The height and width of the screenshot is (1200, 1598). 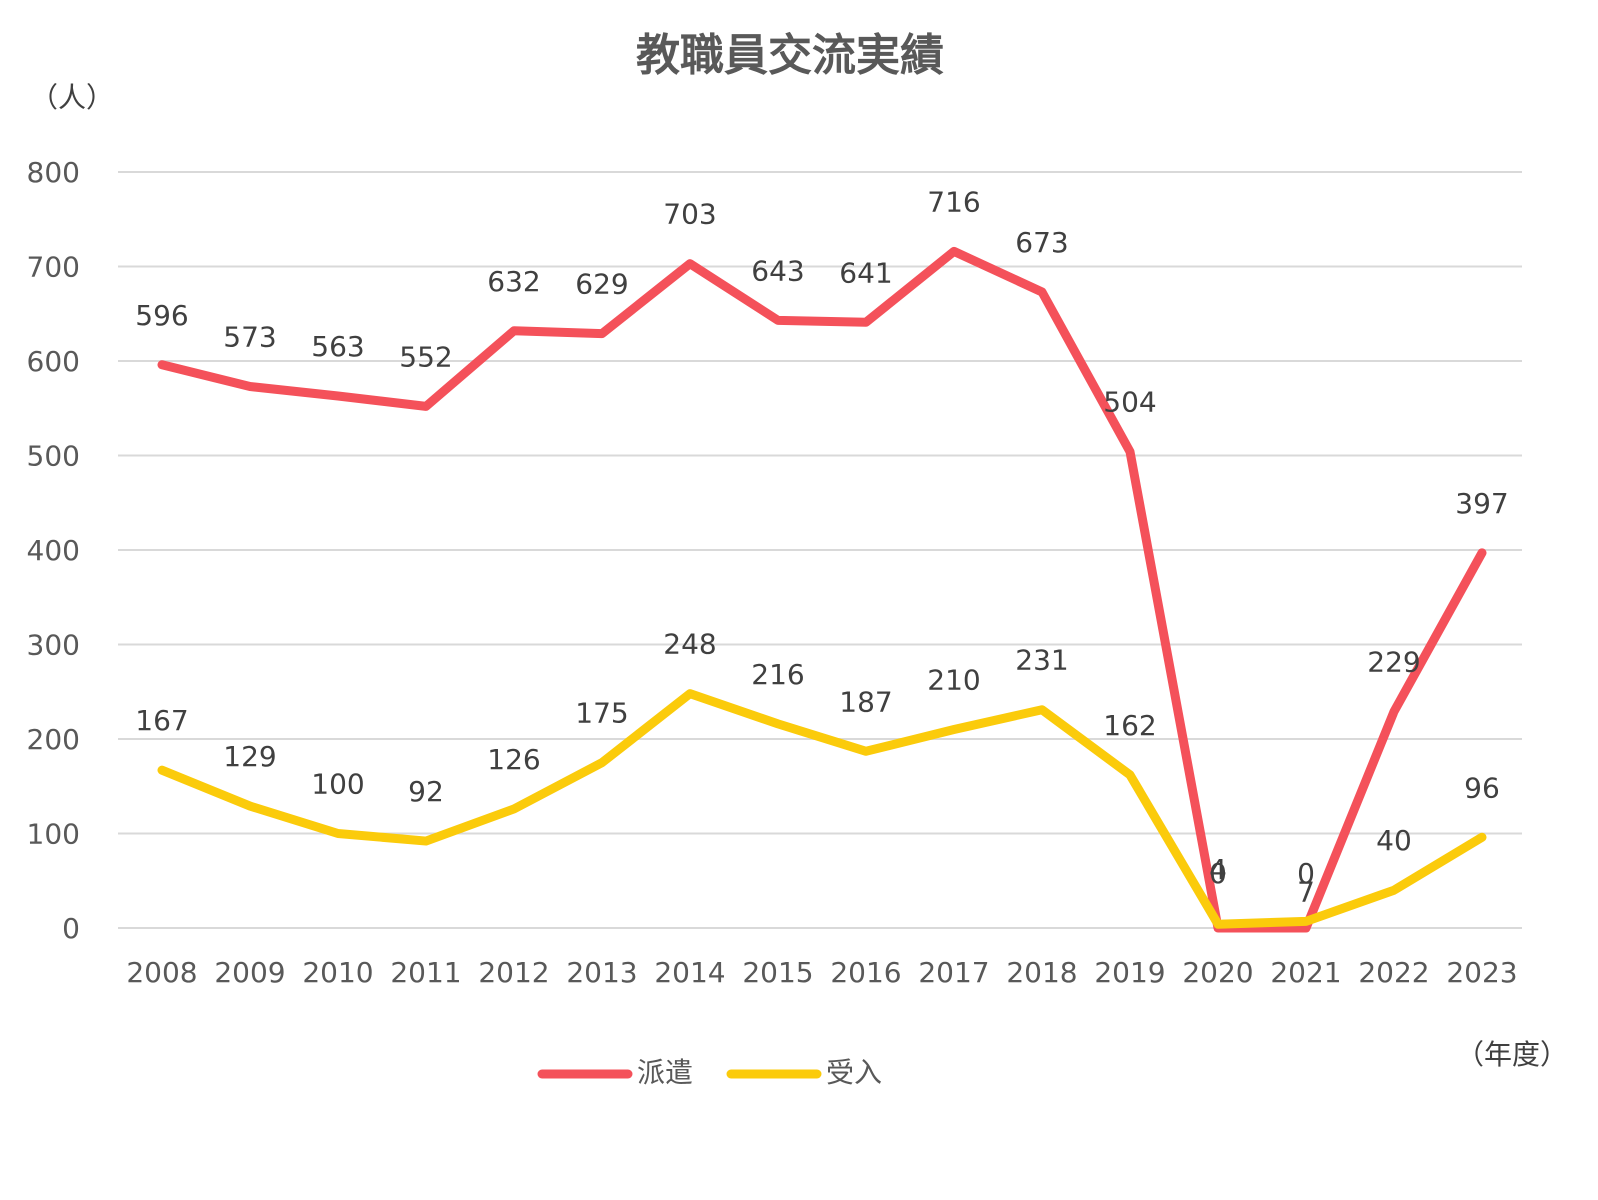 What do you see at coordinates (513, 759) in the screenshot?
I see `data-label: 126` at bounding box center [513, 759].